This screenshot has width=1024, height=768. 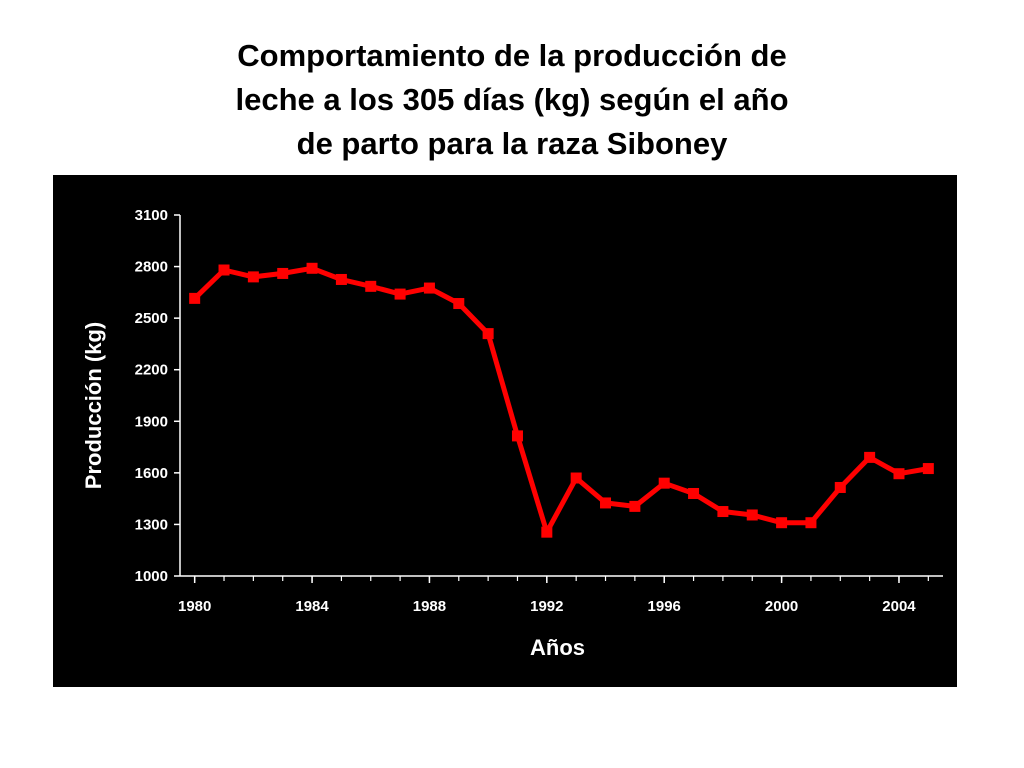 I want to click on slide-title-line: leche a los 305 días (kg) según el año, so click(x=512, y=99).